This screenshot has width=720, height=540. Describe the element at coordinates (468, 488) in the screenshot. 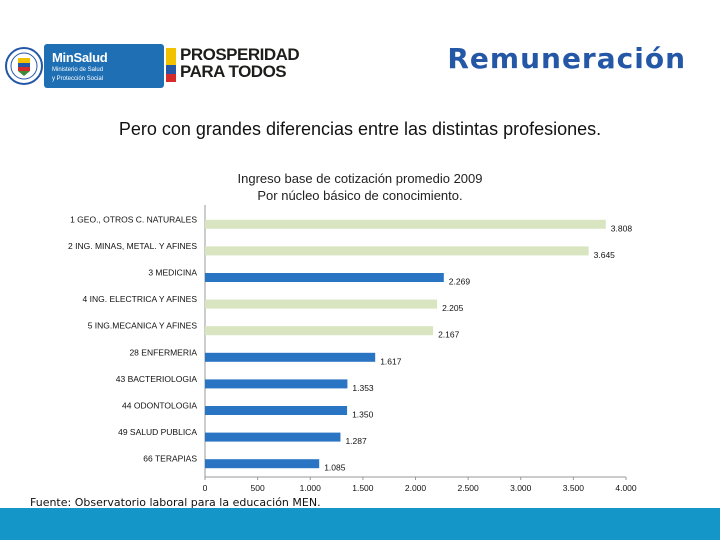

I see `x-tick-label: 2.500` at that location.